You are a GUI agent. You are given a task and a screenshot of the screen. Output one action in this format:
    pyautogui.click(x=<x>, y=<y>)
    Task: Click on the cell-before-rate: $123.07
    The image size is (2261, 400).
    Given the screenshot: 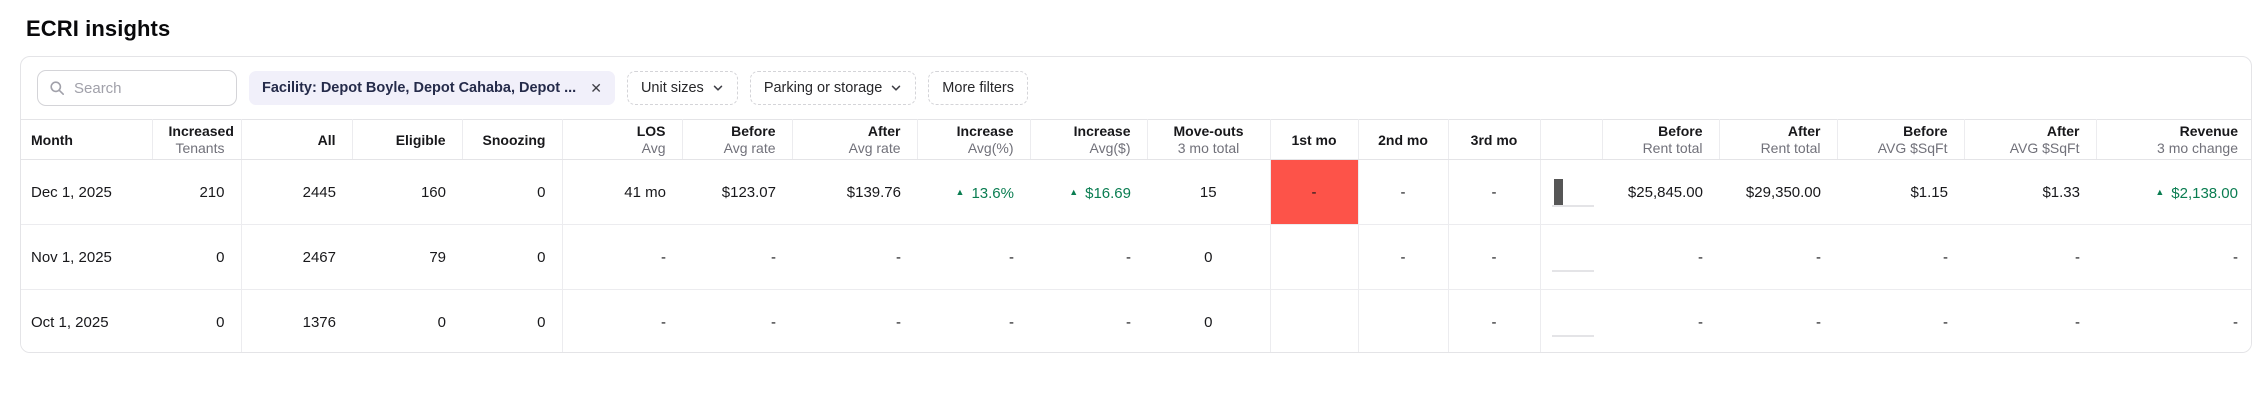 What is the action you would take?
    pyautogui.click(x=737, y=192)
    